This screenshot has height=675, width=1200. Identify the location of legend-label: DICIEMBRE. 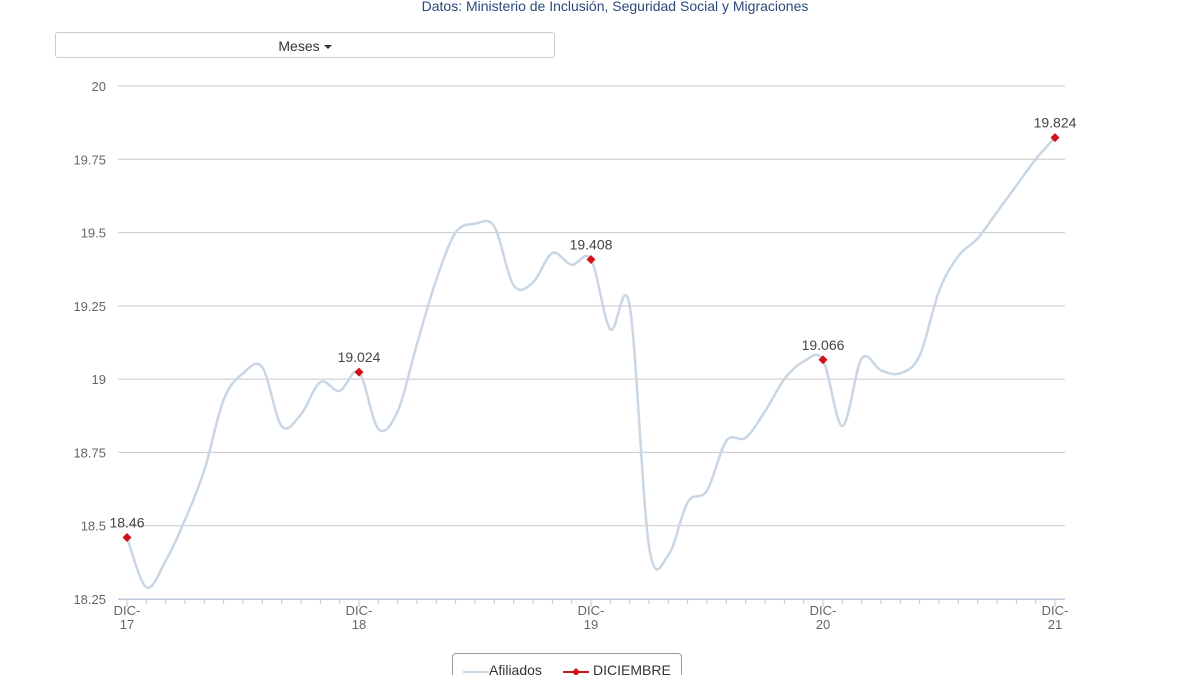
(632, 668).